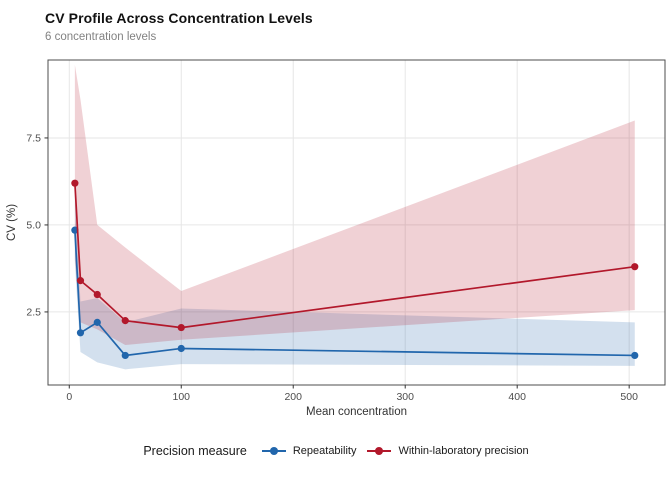 This screenshot has height=480, width=672. I want to click on legend-item-repeatability: Repeatability, so click(309, 451).